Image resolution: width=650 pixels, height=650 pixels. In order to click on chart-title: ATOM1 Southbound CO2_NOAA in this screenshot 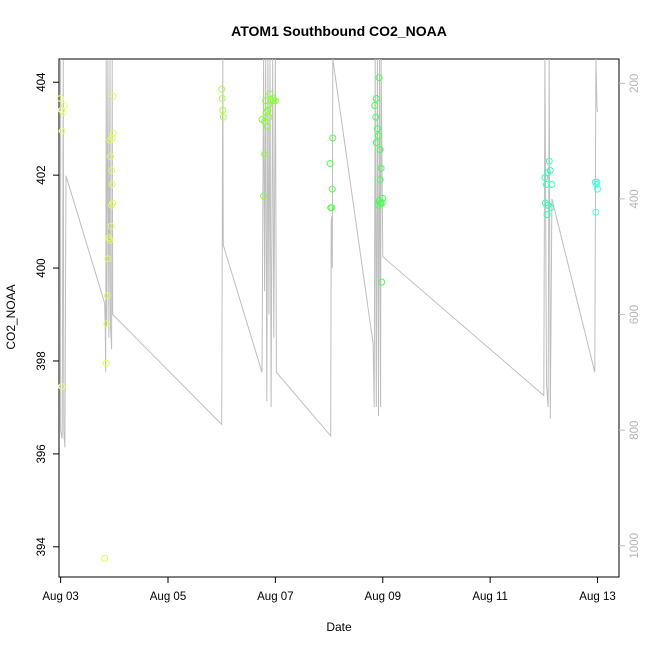, I will do `click(339, 31)`.